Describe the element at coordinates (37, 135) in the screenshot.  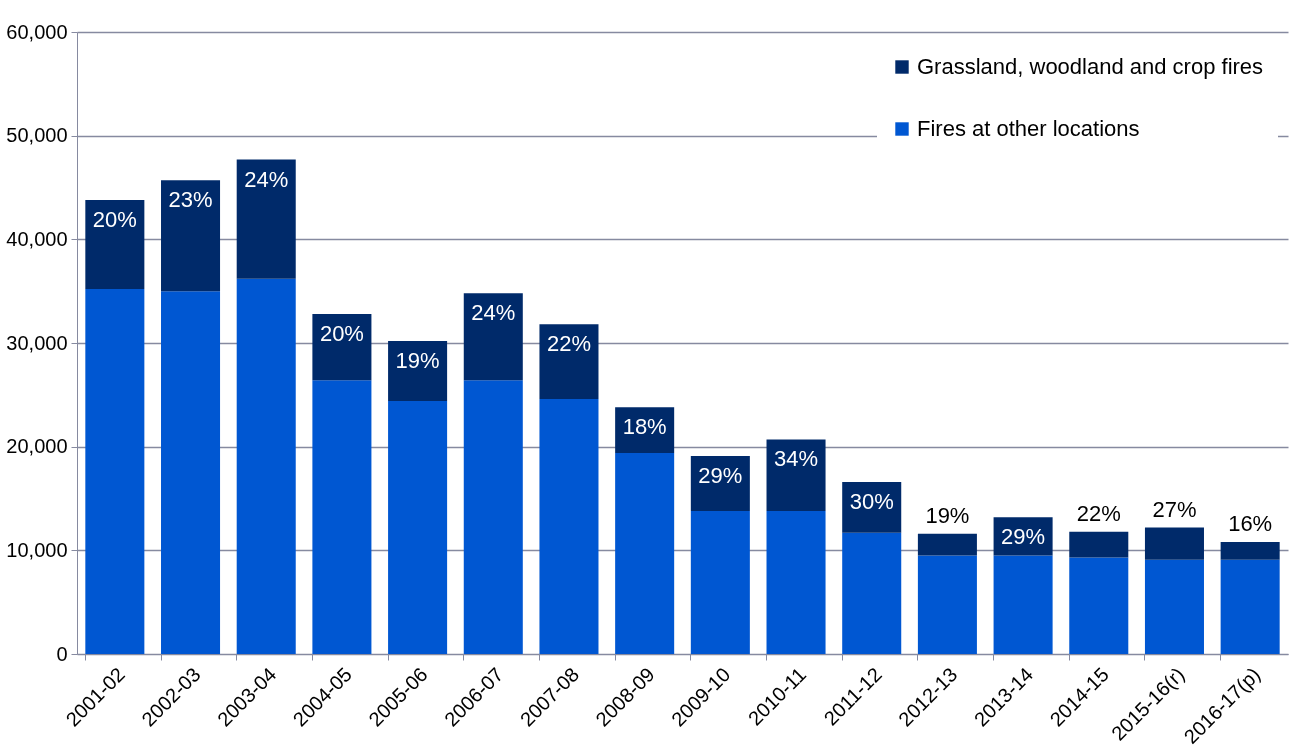
I see `y-tick-label: 50,000` at that location.